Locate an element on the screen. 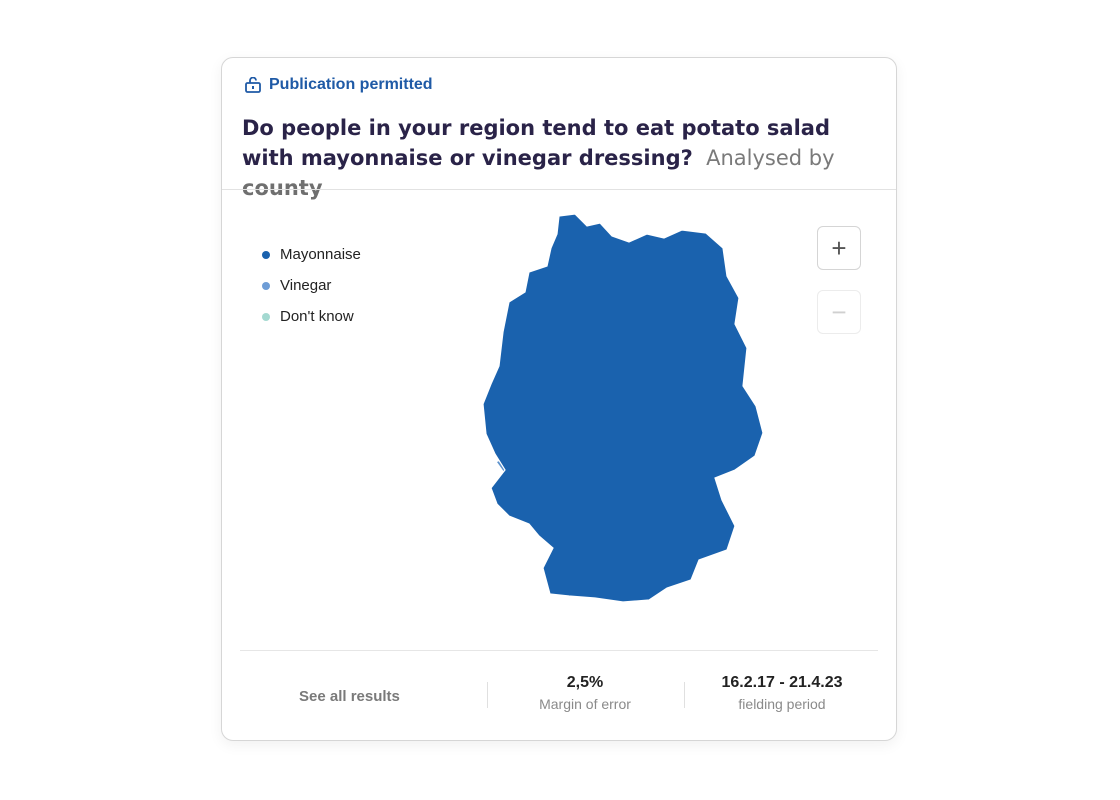 The image size is (1120, 800). zoom-in-button: + is located at coordinates (839, 248).